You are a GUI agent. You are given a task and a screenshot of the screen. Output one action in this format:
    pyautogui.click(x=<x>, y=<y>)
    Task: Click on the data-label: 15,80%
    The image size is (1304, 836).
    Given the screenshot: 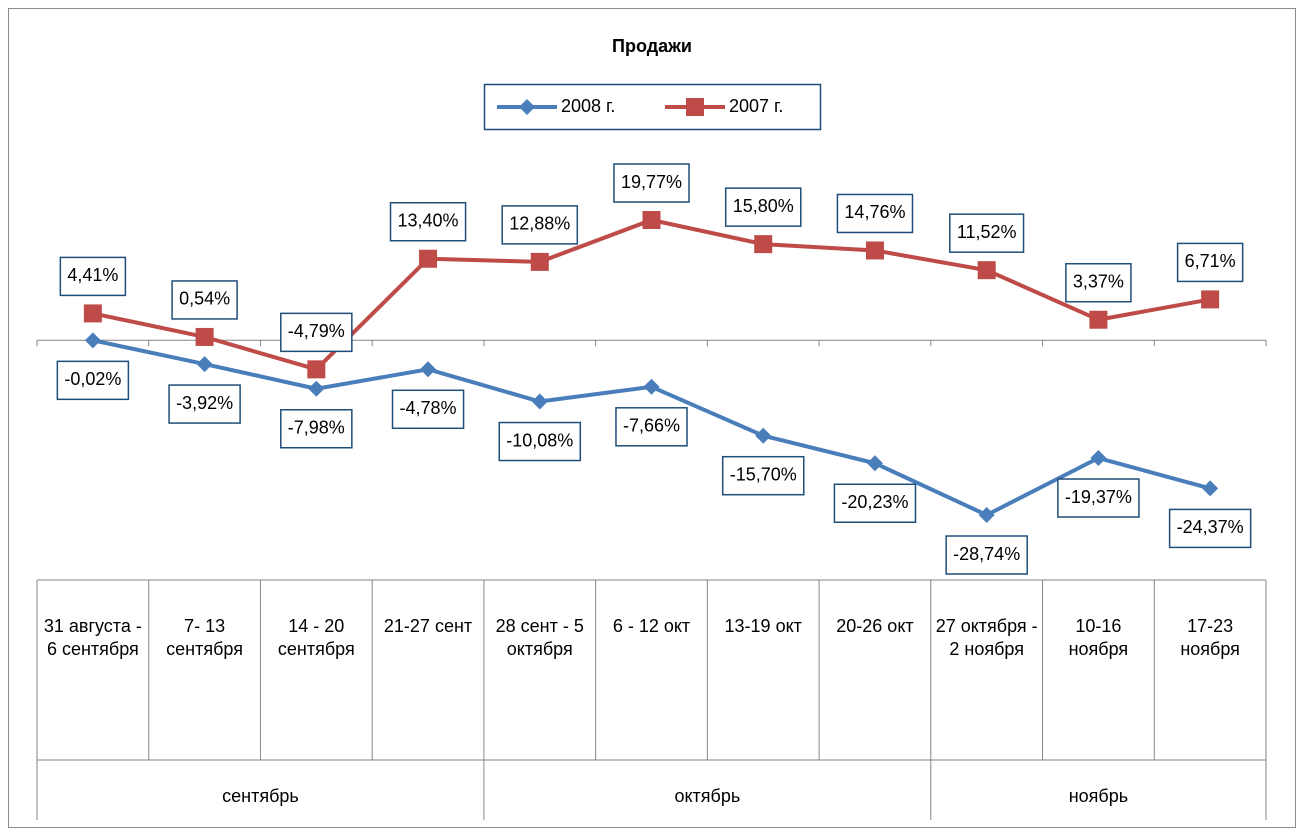 What is the action you would take?
    pyautogui.click(x=763, y=206)
    